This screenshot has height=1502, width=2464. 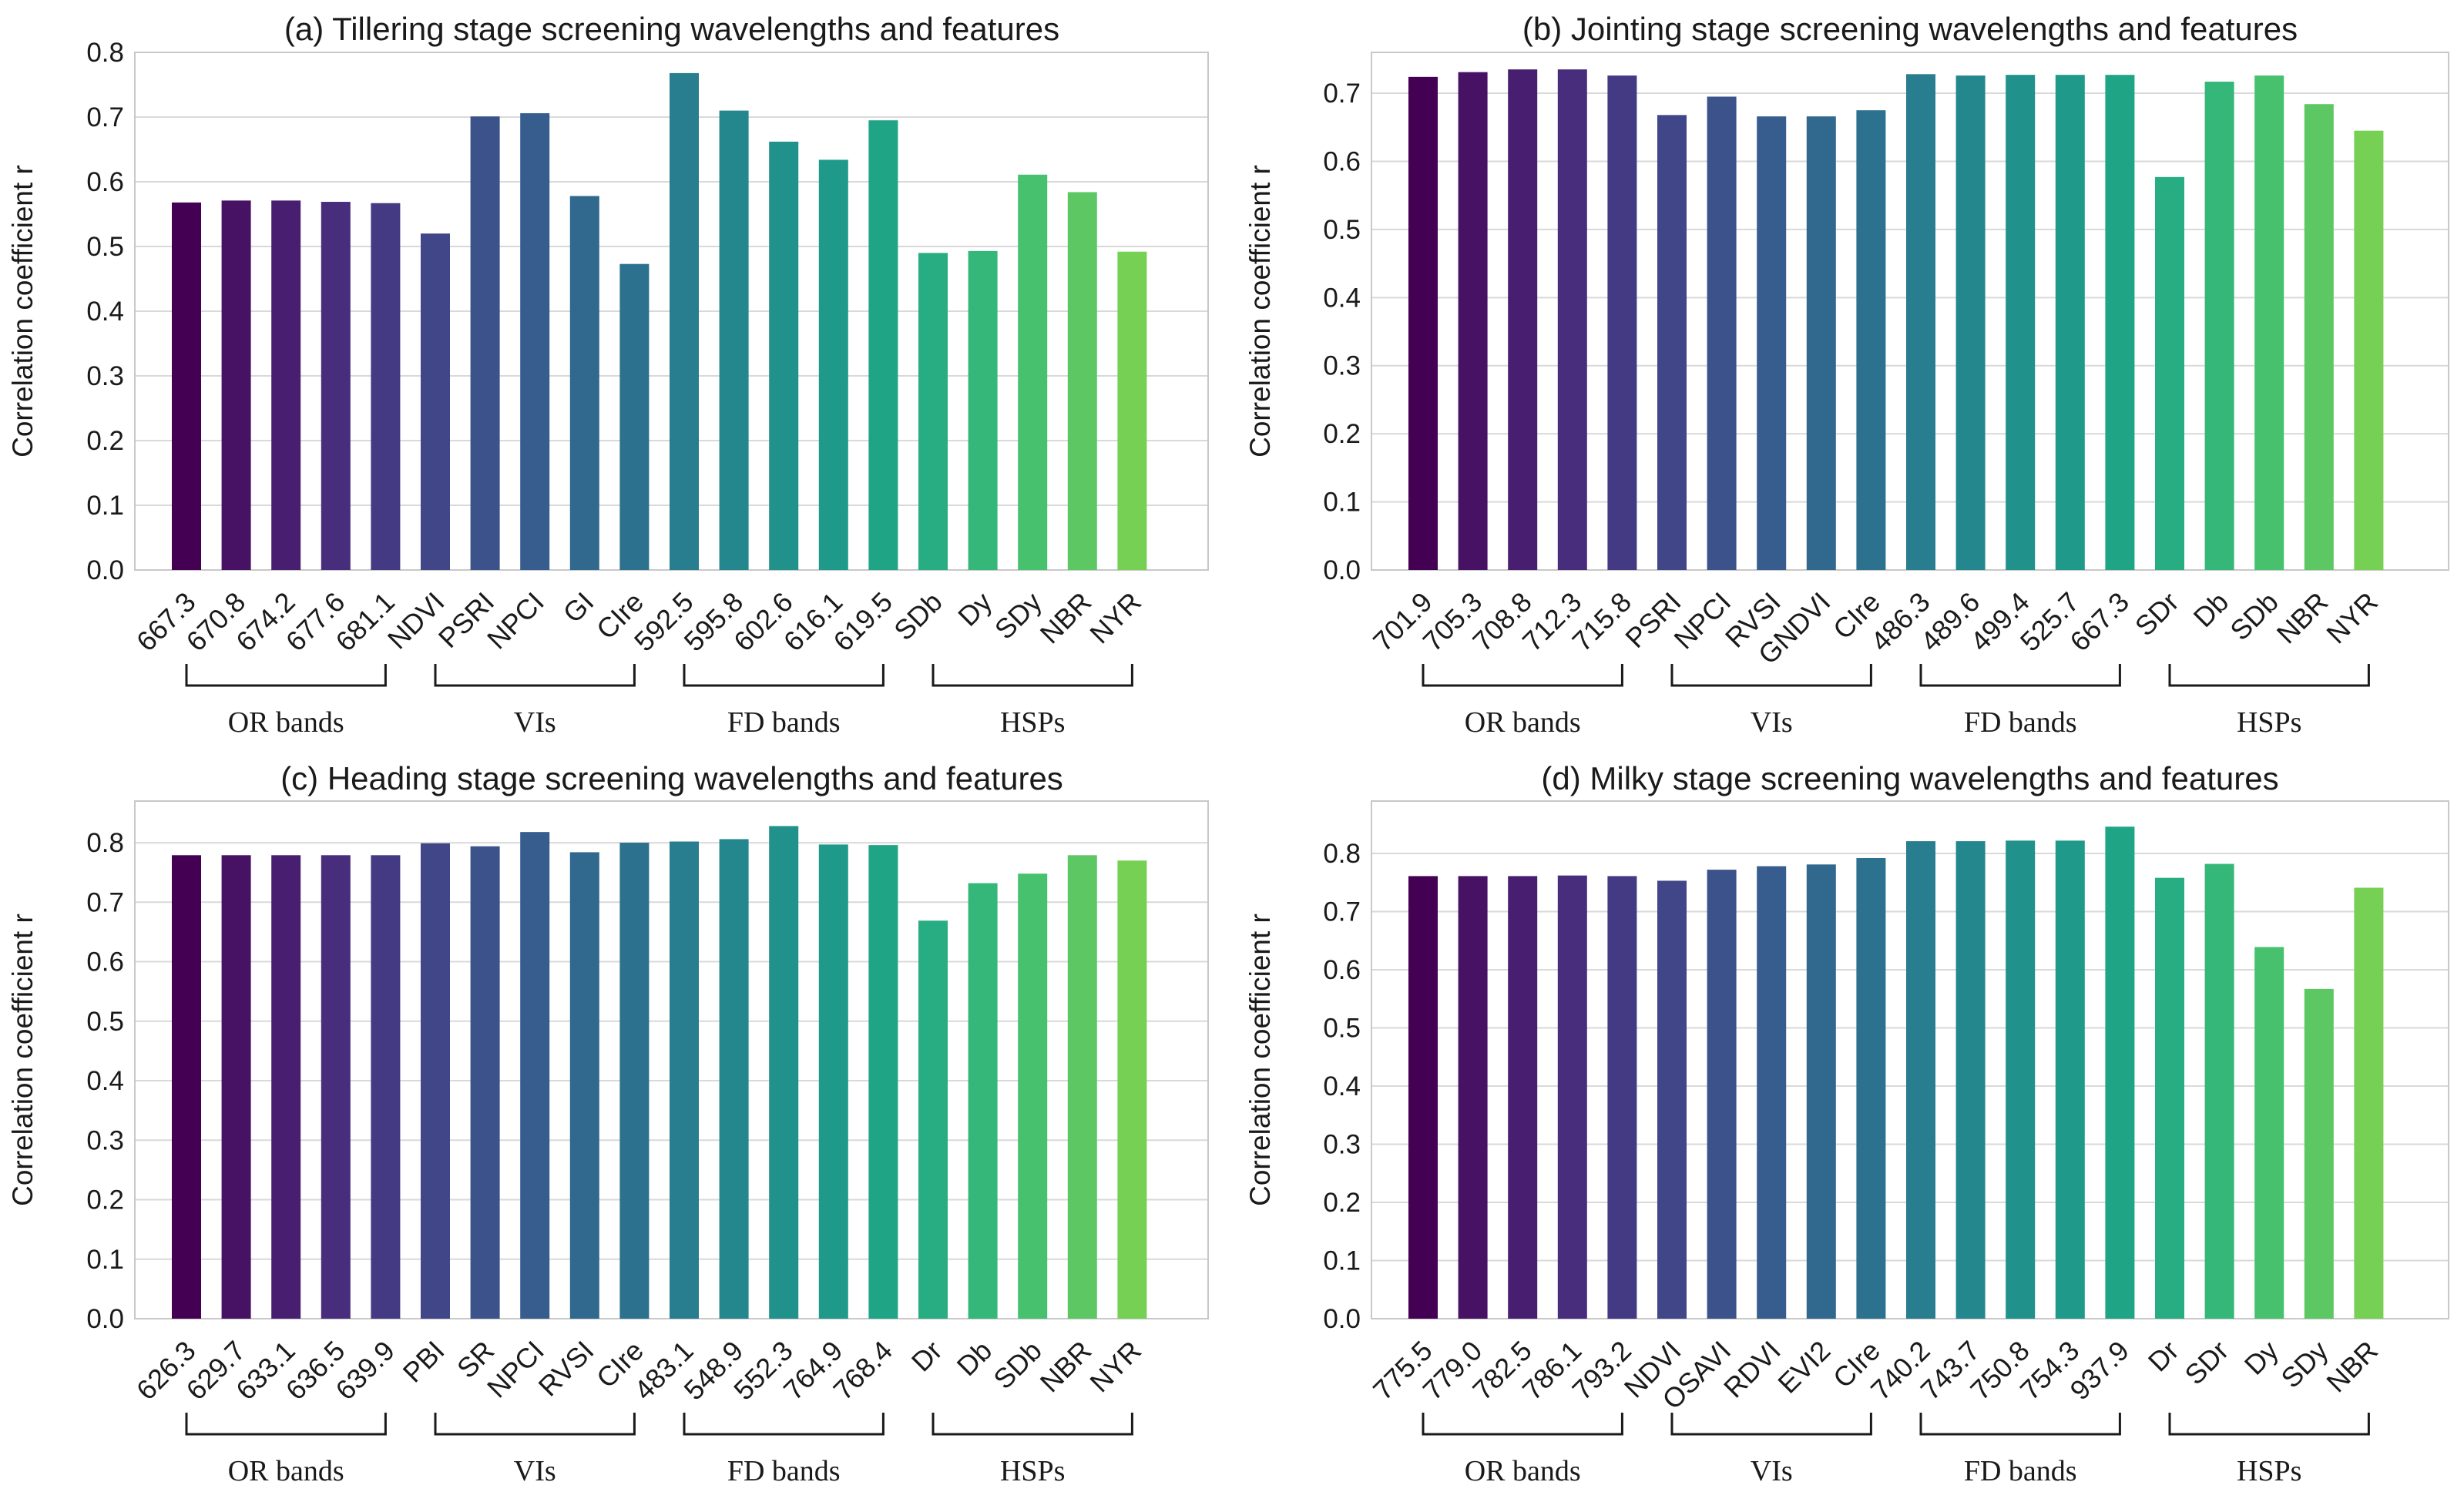 What do you see at coordinates (1523, 319) in the screenshot?
I see `bar-708.8` at bounding box center [1523, 319].